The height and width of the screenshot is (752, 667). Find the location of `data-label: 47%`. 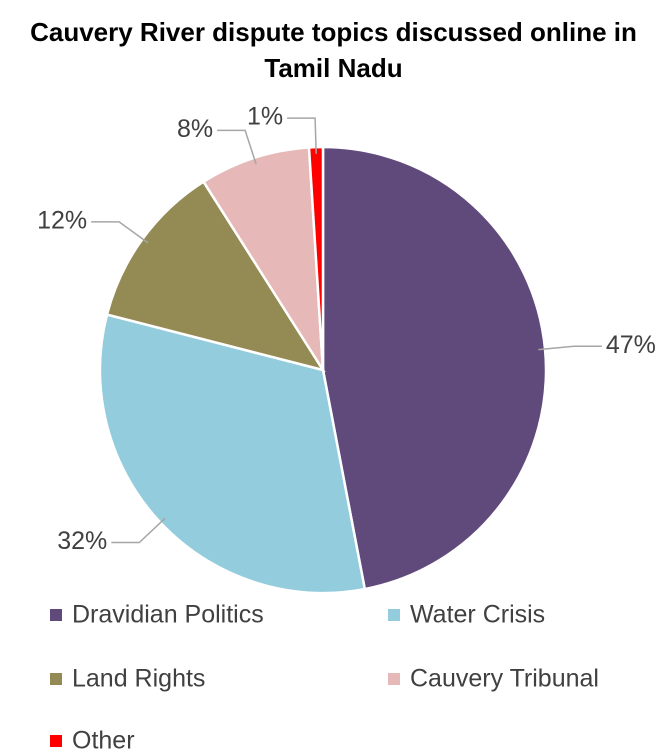

data-label: 47% is located at coordinates (631, 345).